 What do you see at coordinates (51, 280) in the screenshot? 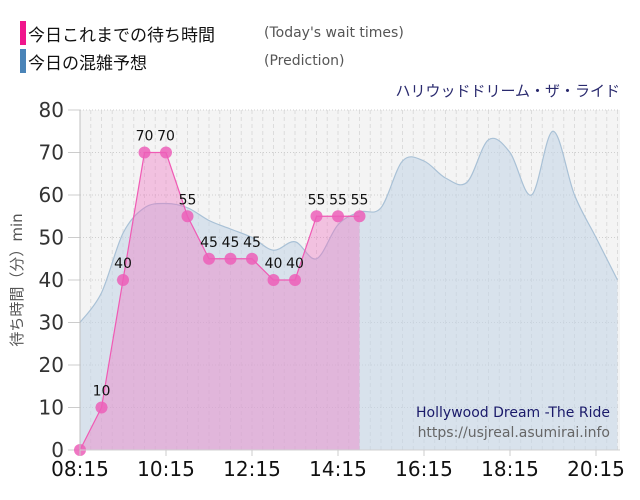
I see `y-tick-label: 40` at bounding box center [51, 280].